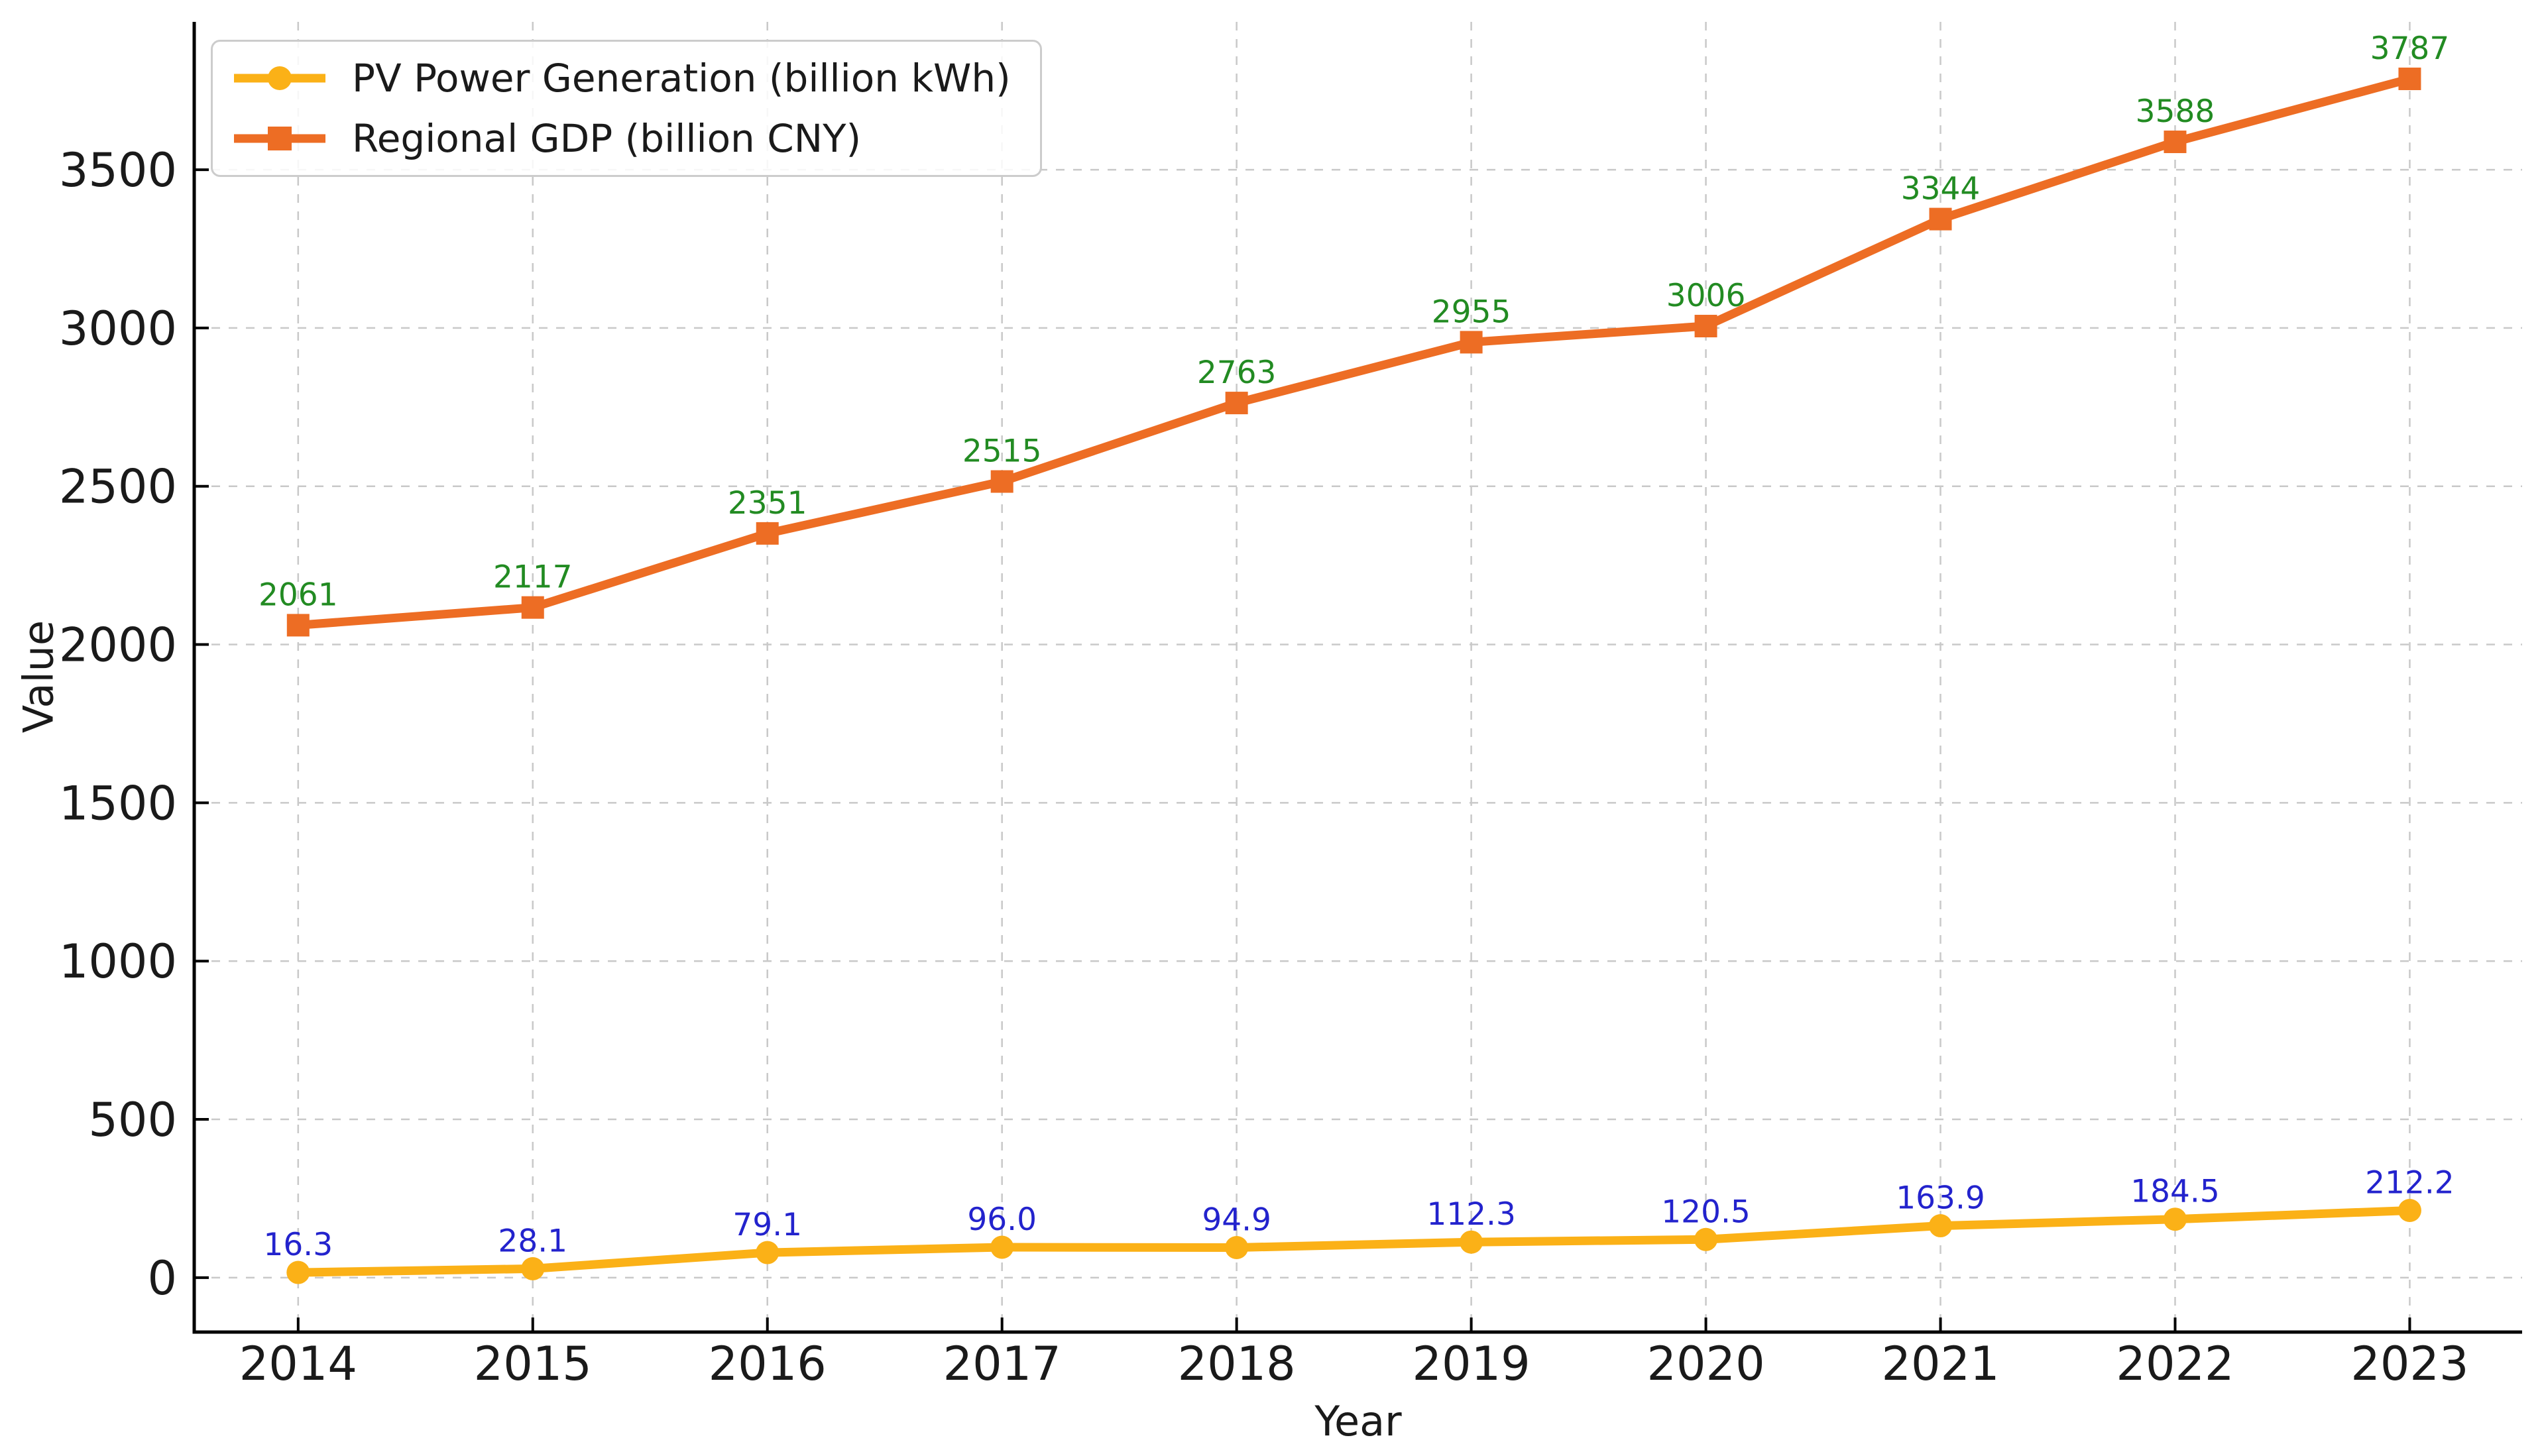 The height and width of the screenshot is (1456, 2542). Describe the element at coordinates (607, 138) in the screenshot. I see `legend-label-gdp: Regional GDP (billion CNY)` at that location.